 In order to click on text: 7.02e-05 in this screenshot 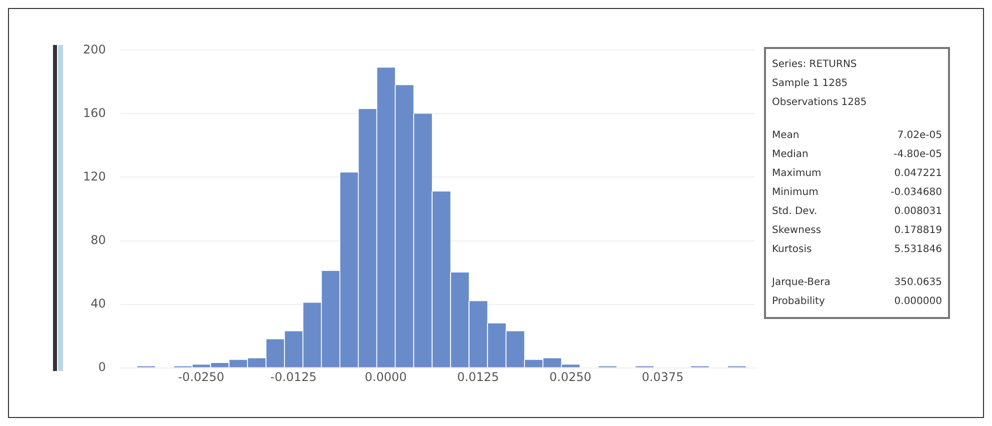, I will do `click(919, 136)`.